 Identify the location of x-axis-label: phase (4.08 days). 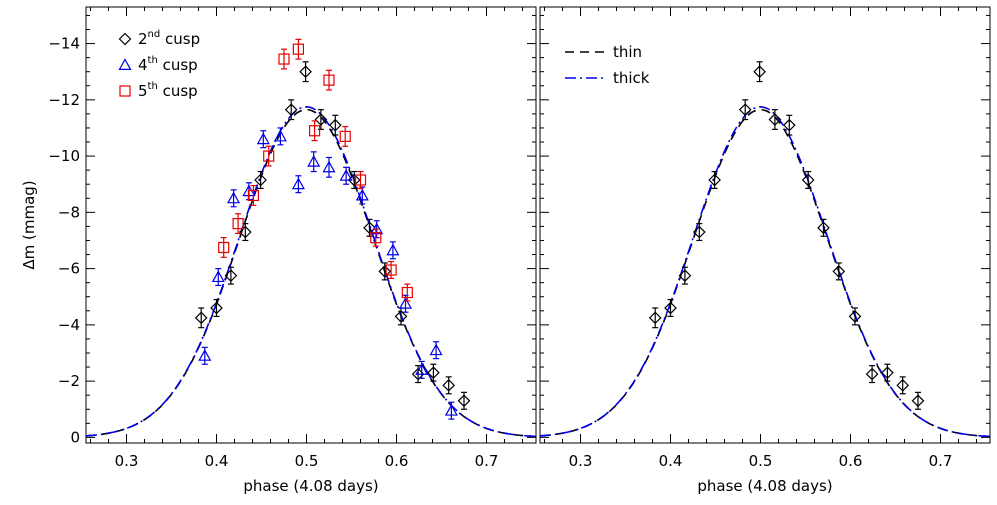
(310, 486).